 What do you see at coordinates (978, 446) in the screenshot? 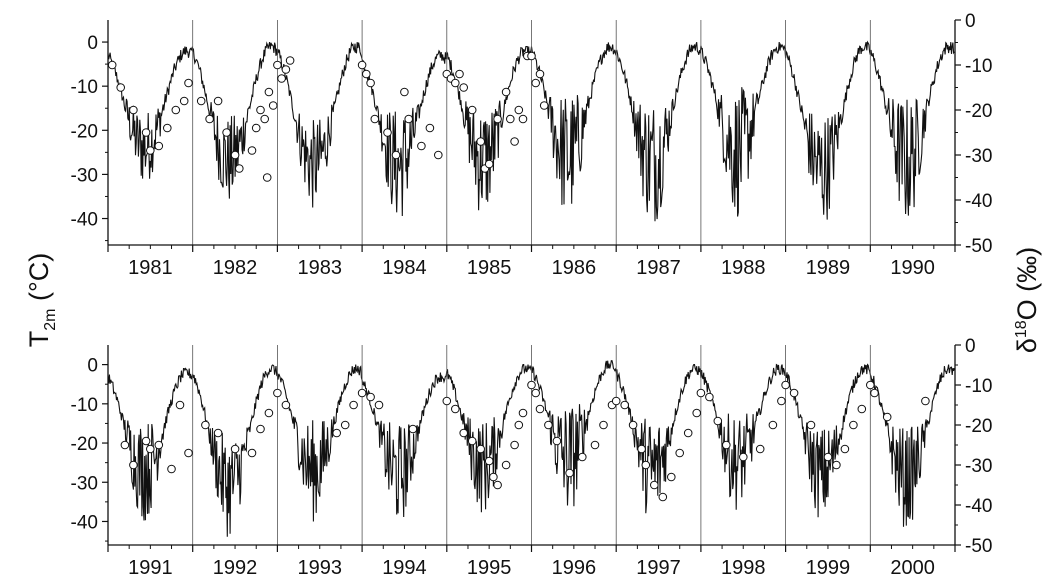
I see `bottom-panel-right-tick-labels: 0 -10 -20 -30 -40 -50` at bounding box center [978, 446].